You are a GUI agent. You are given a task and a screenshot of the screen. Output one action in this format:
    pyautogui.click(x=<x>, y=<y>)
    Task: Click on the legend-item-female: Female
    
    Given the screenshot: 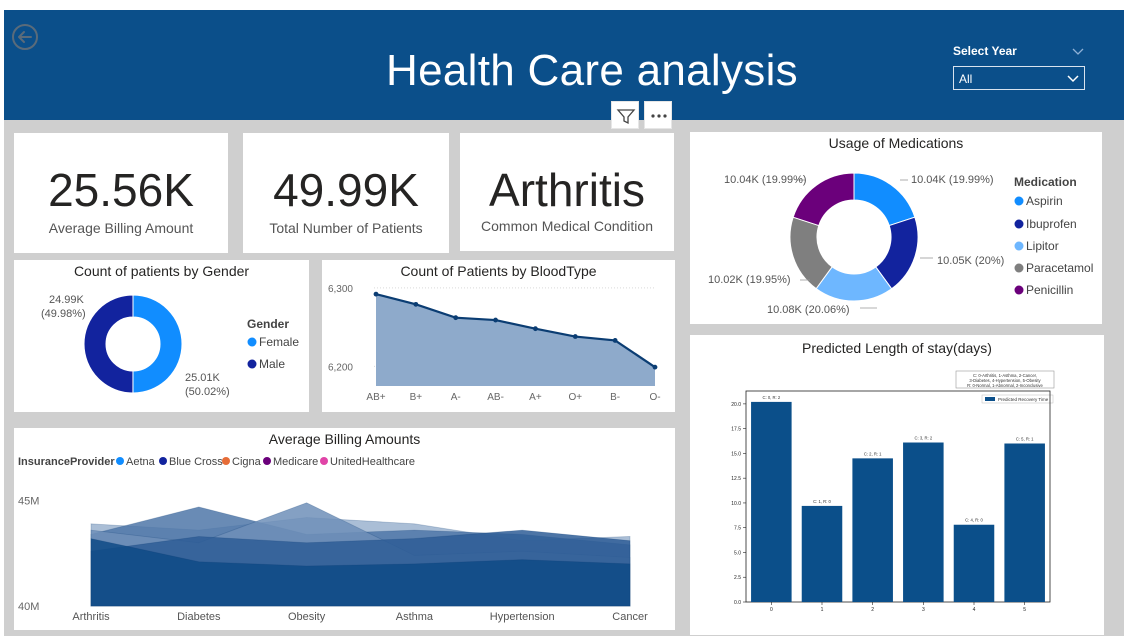 What is the action you would take?
    pyautogui.click(x=273, y=342)
    